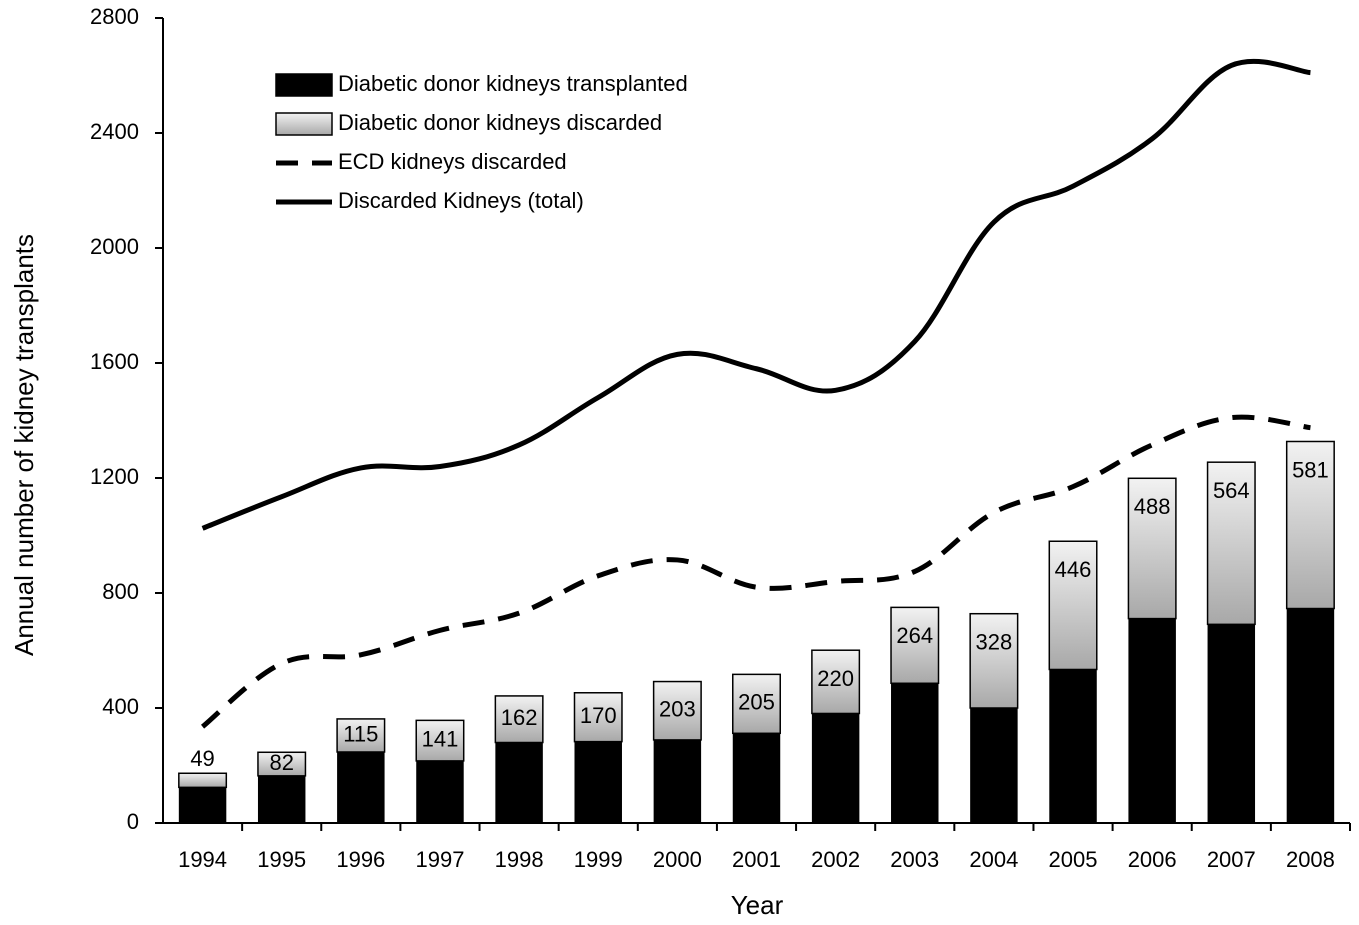  Describe the element at coordinates (461, 200) in the screenshot. I see `legend-label: Discarded Kidneys (total)` at that location.